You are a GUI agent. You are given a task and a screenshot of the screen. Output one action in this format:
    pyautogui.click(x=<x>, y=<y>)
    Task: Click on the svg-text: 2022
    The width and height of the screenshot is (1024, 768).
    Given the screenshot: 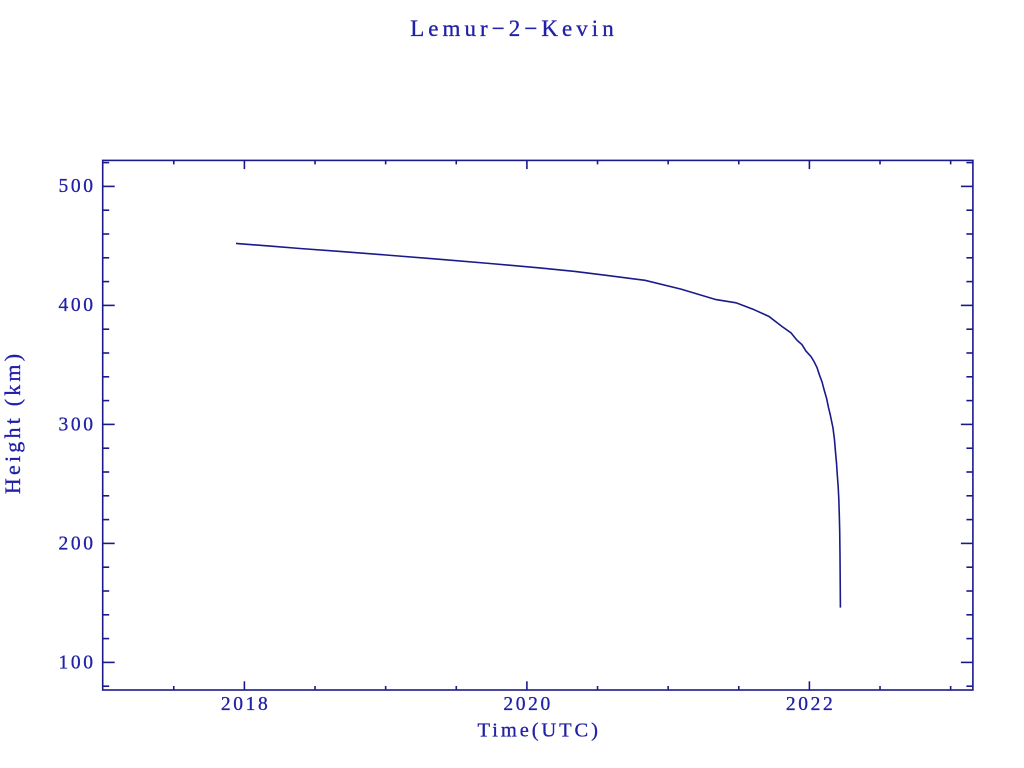 What is the action you would take?
    pyautogui.click(x=810, y=704)
    